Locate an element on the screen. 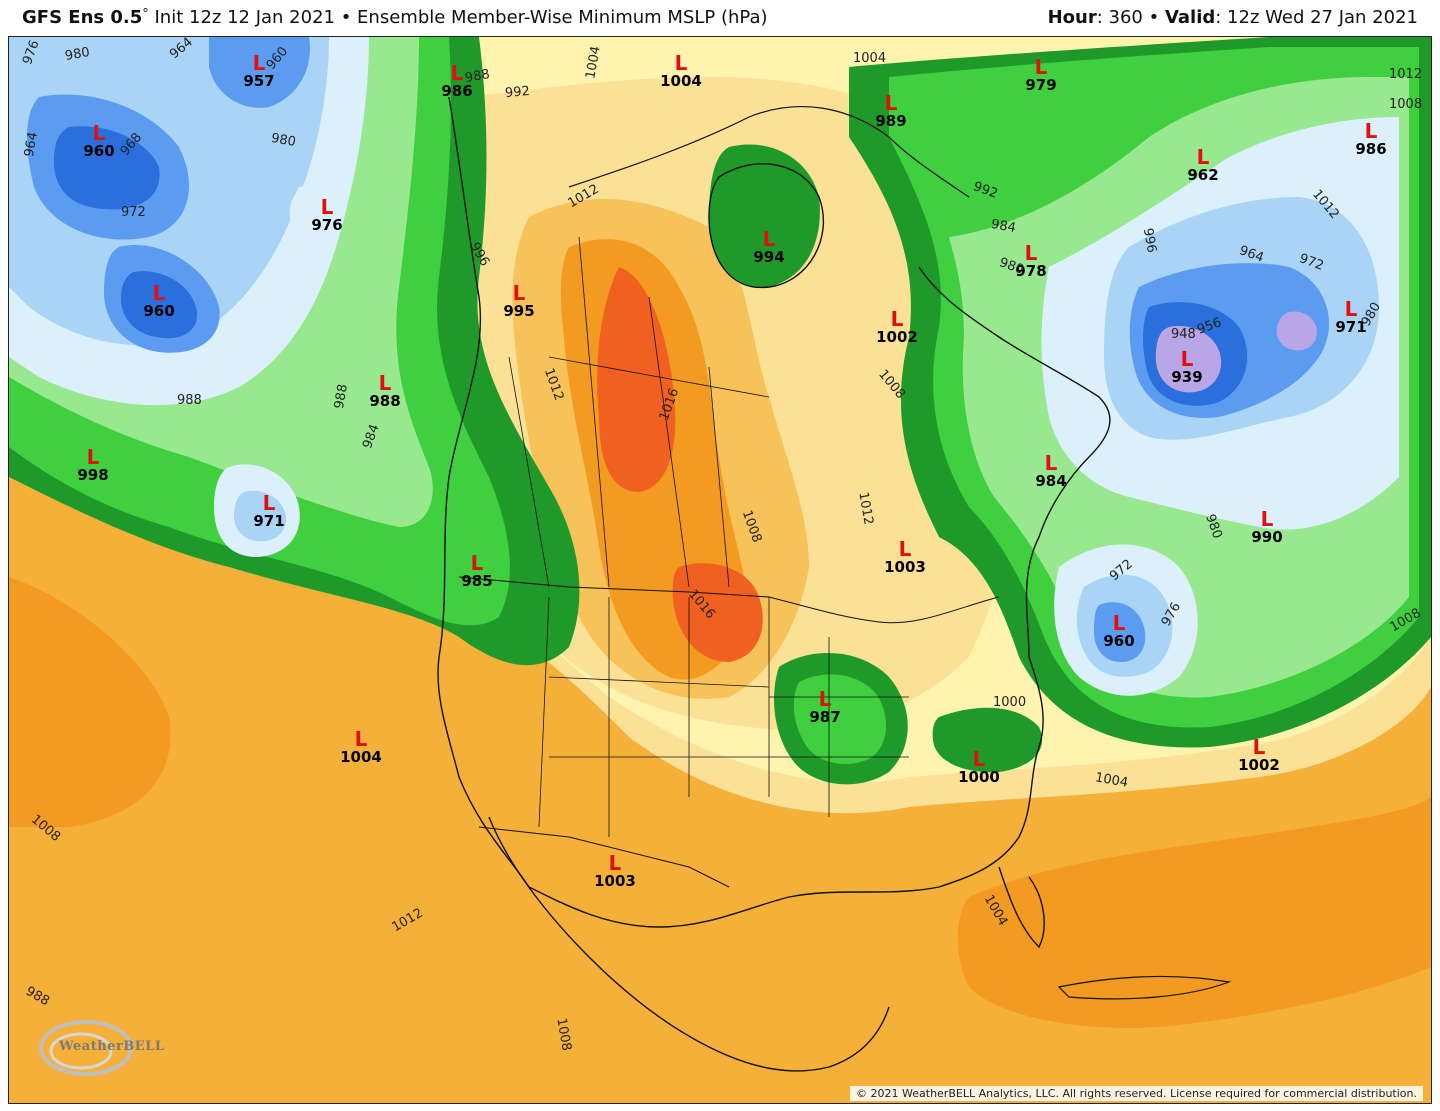  low-pressure-center: L 1004 is located at coordinates (361, 747).